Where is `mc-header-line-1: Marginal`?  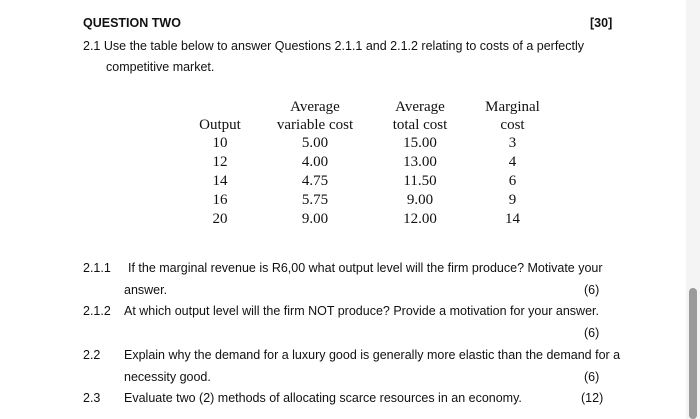
mc-header-line-1: Marginal is located at coordinates (512, 107).